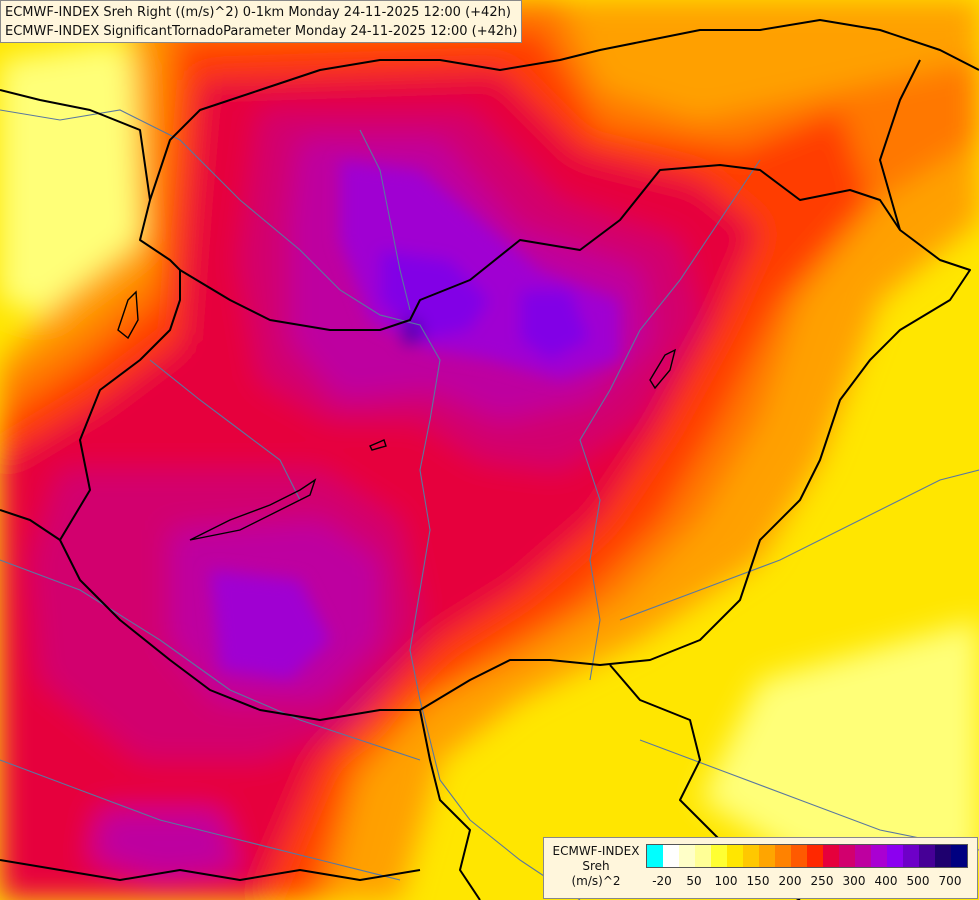  What do you see at coordinates (950, 881) in the screenshot?
I see `legend-label-9: 700` at bounding box center [950, 881].